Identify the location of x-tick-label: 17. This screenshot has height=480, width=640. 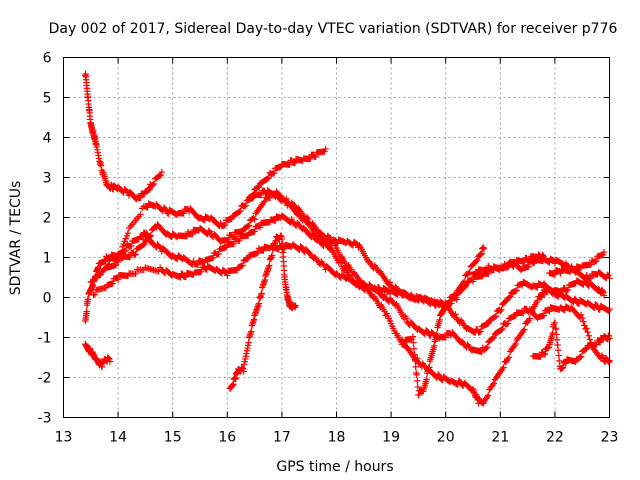
(282, 438).